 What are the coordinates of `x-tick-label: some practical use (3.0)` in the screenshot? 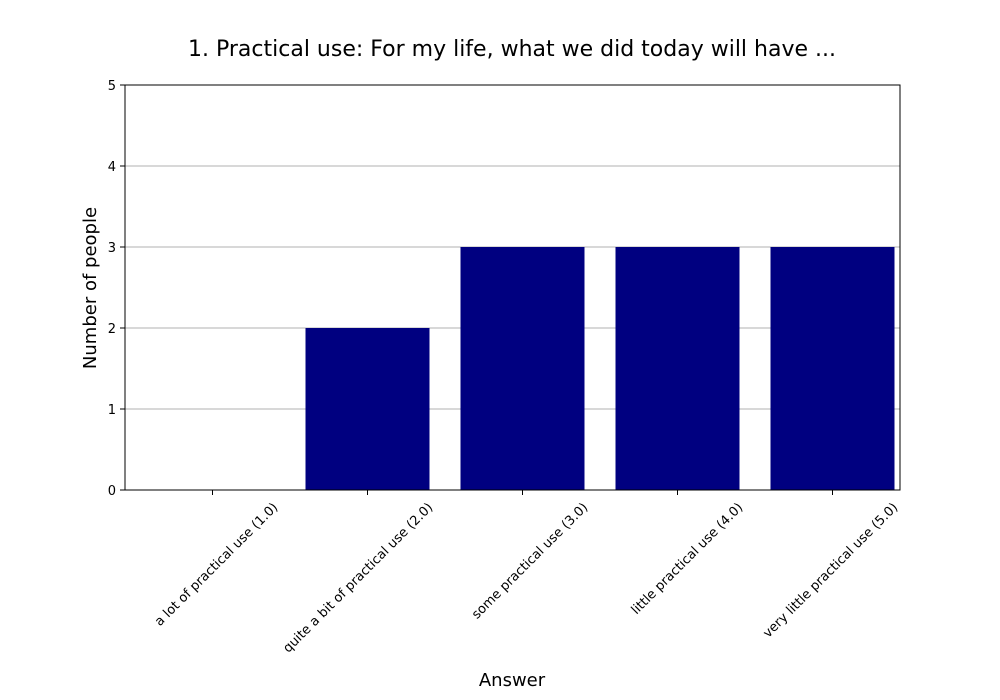 It's located at (530, 561).